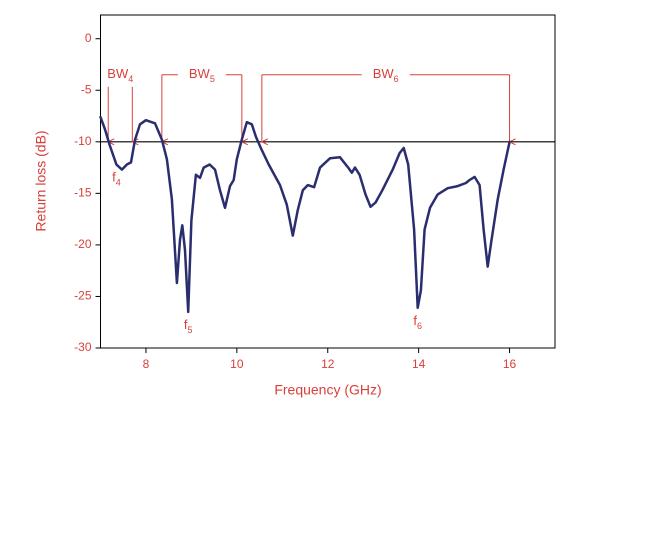  I want to click on frequency-marker-label-sub: 4, so click(118, 183).